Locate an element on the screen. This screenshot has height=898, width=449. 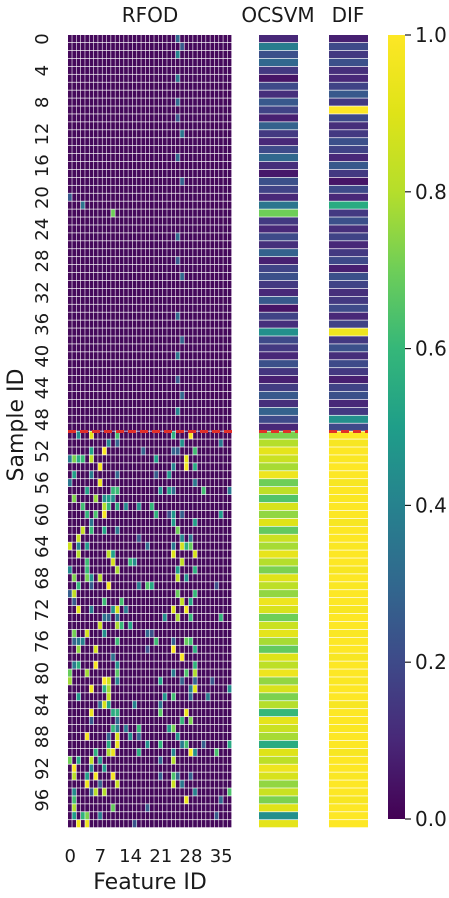
x-tick-label: 28 is located at coordinates (191, 856).